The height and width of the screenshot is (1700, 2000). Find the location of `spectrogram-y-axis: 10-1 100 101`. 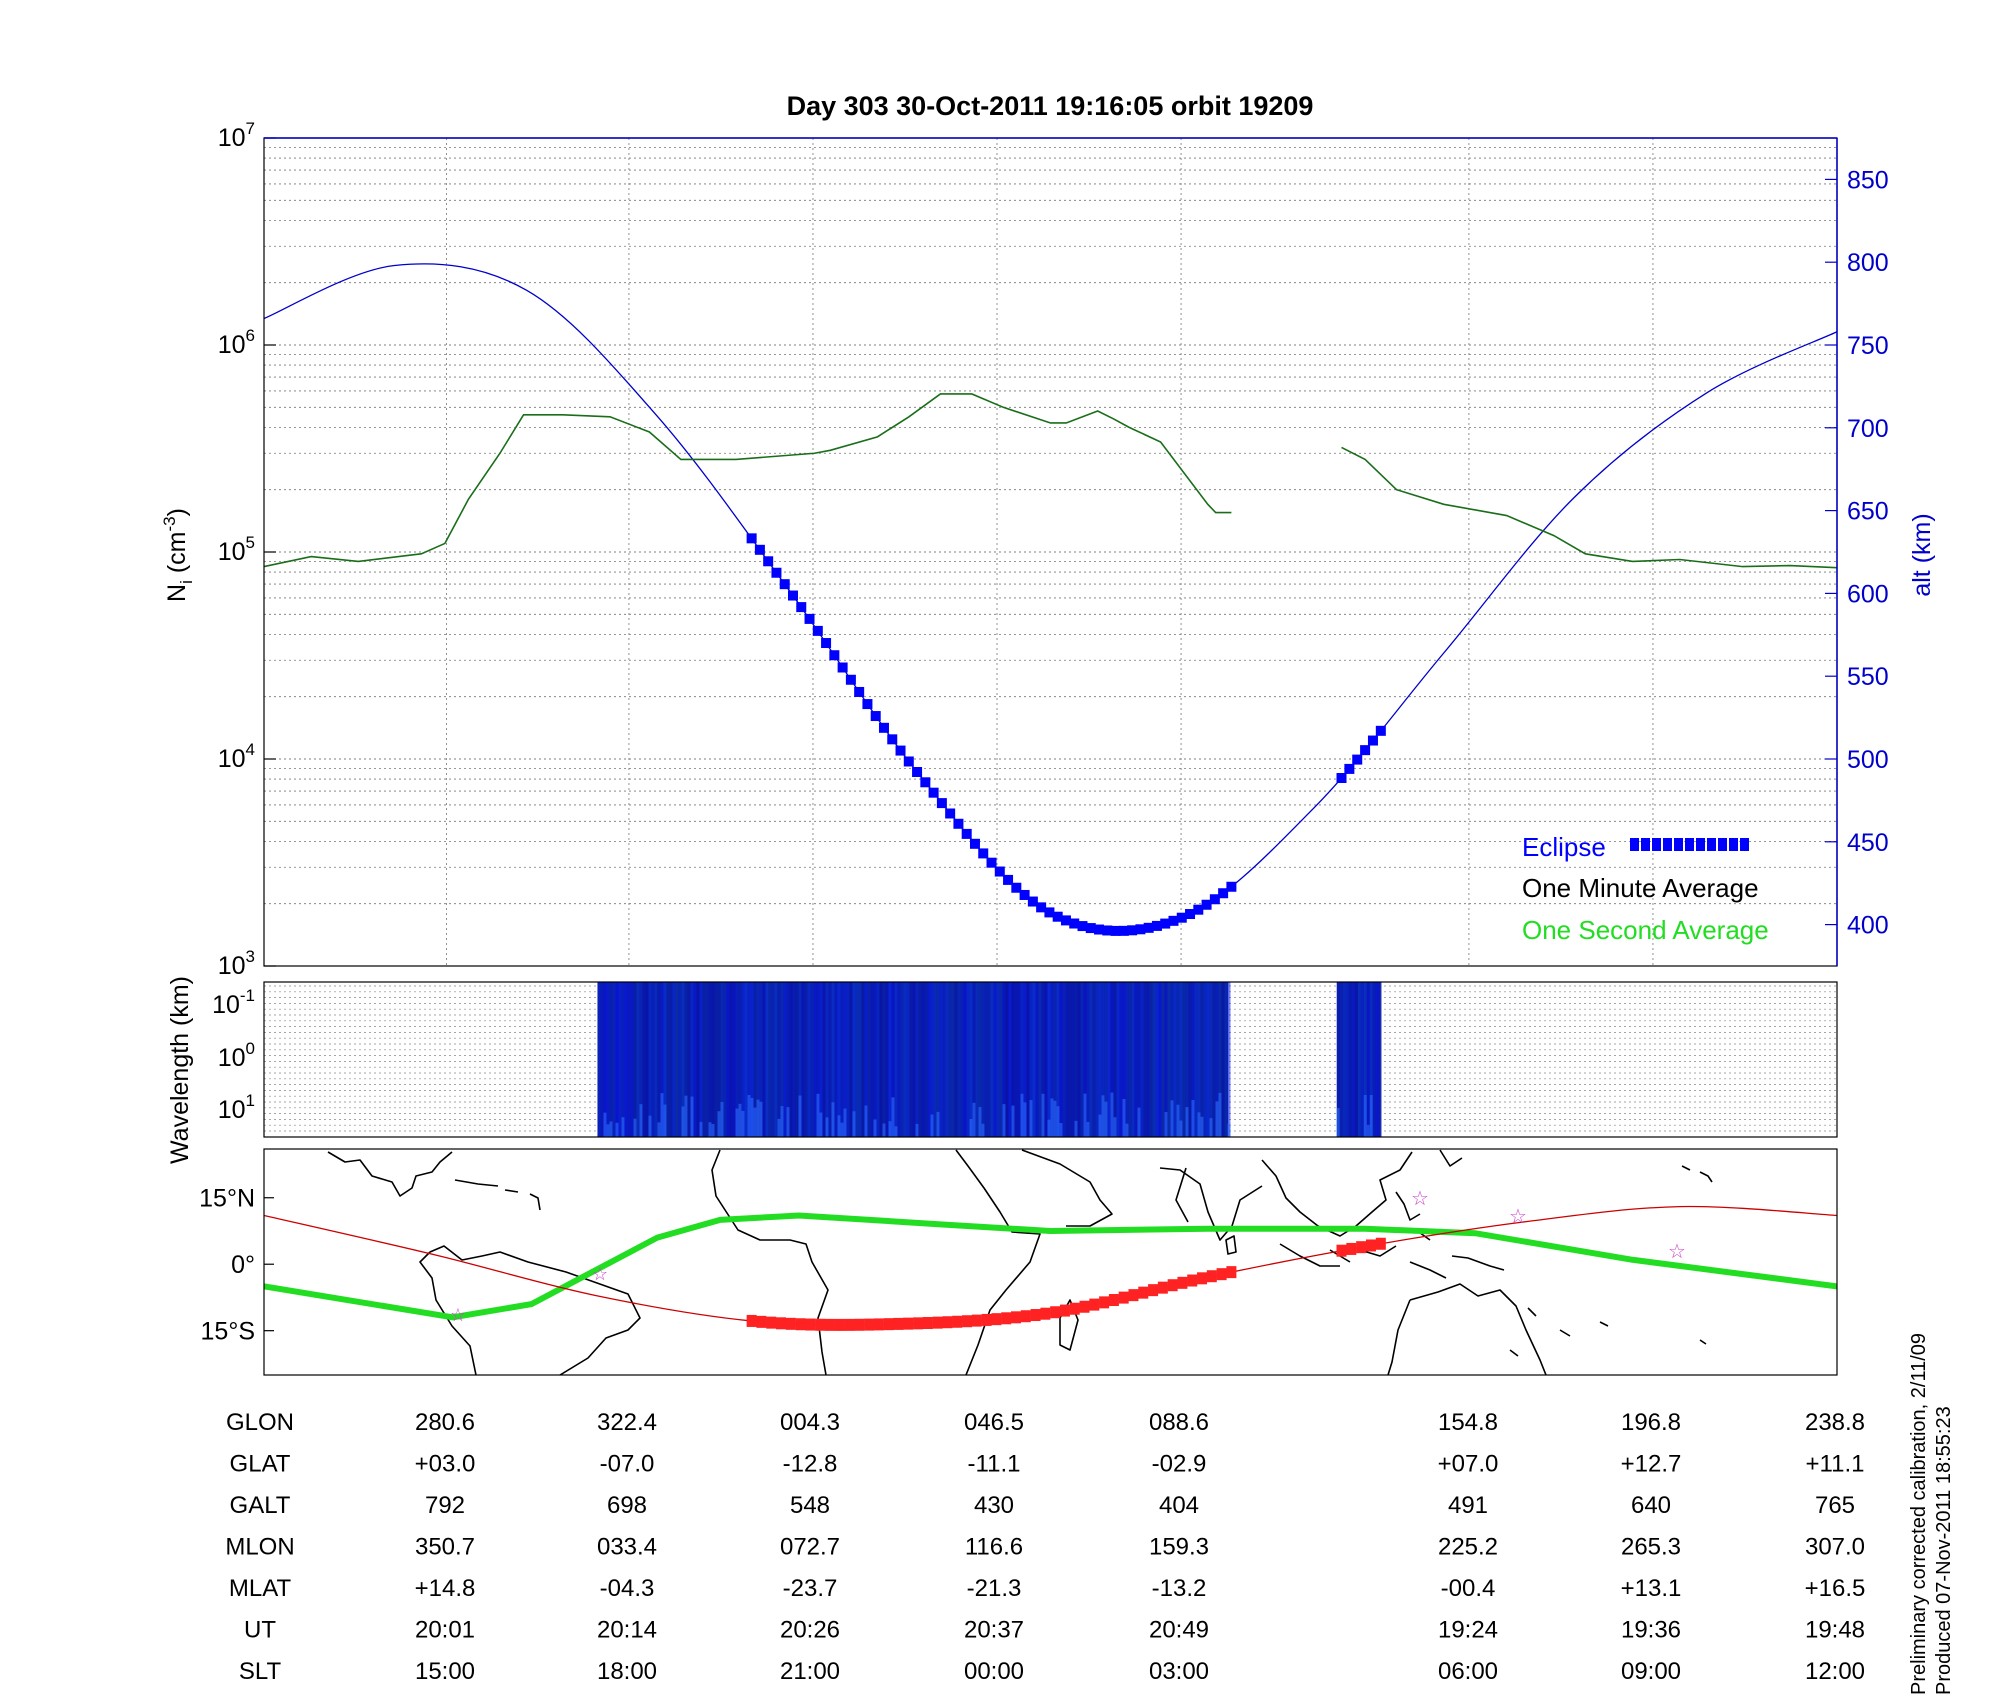

spectrogram-y-axis: 10-1 100 101 is located at coordinates (233, 1055).